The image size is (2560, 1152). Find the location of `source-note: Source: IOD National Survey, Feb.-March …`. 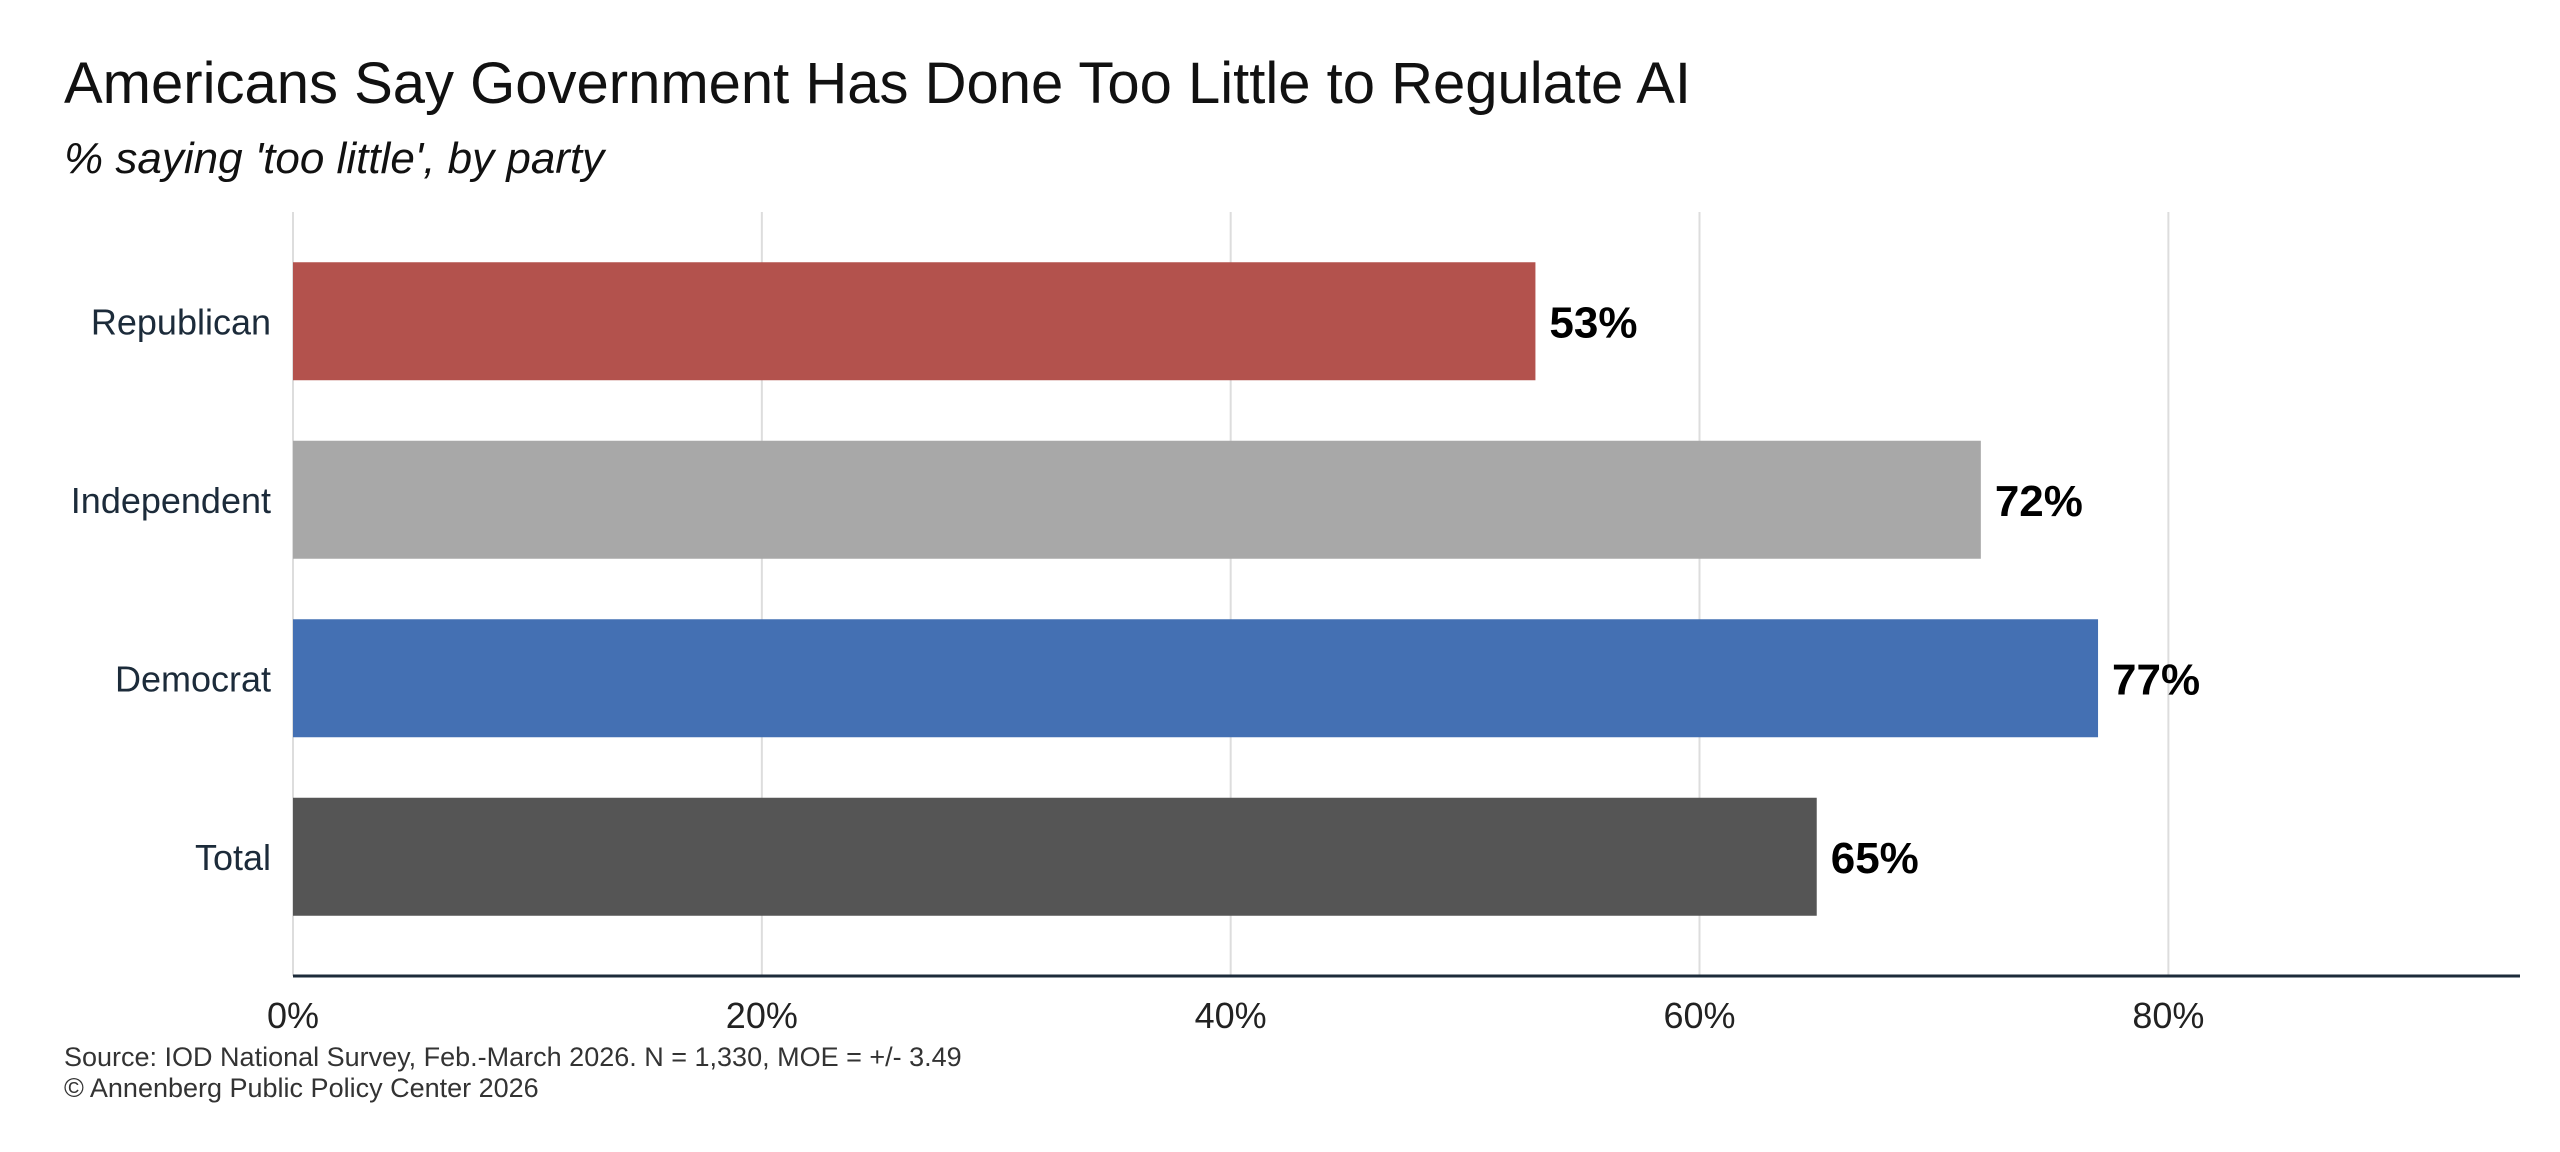

source-note: Source: IOD National Survey, Feb.-March … is located at coordinates (513, 1073).